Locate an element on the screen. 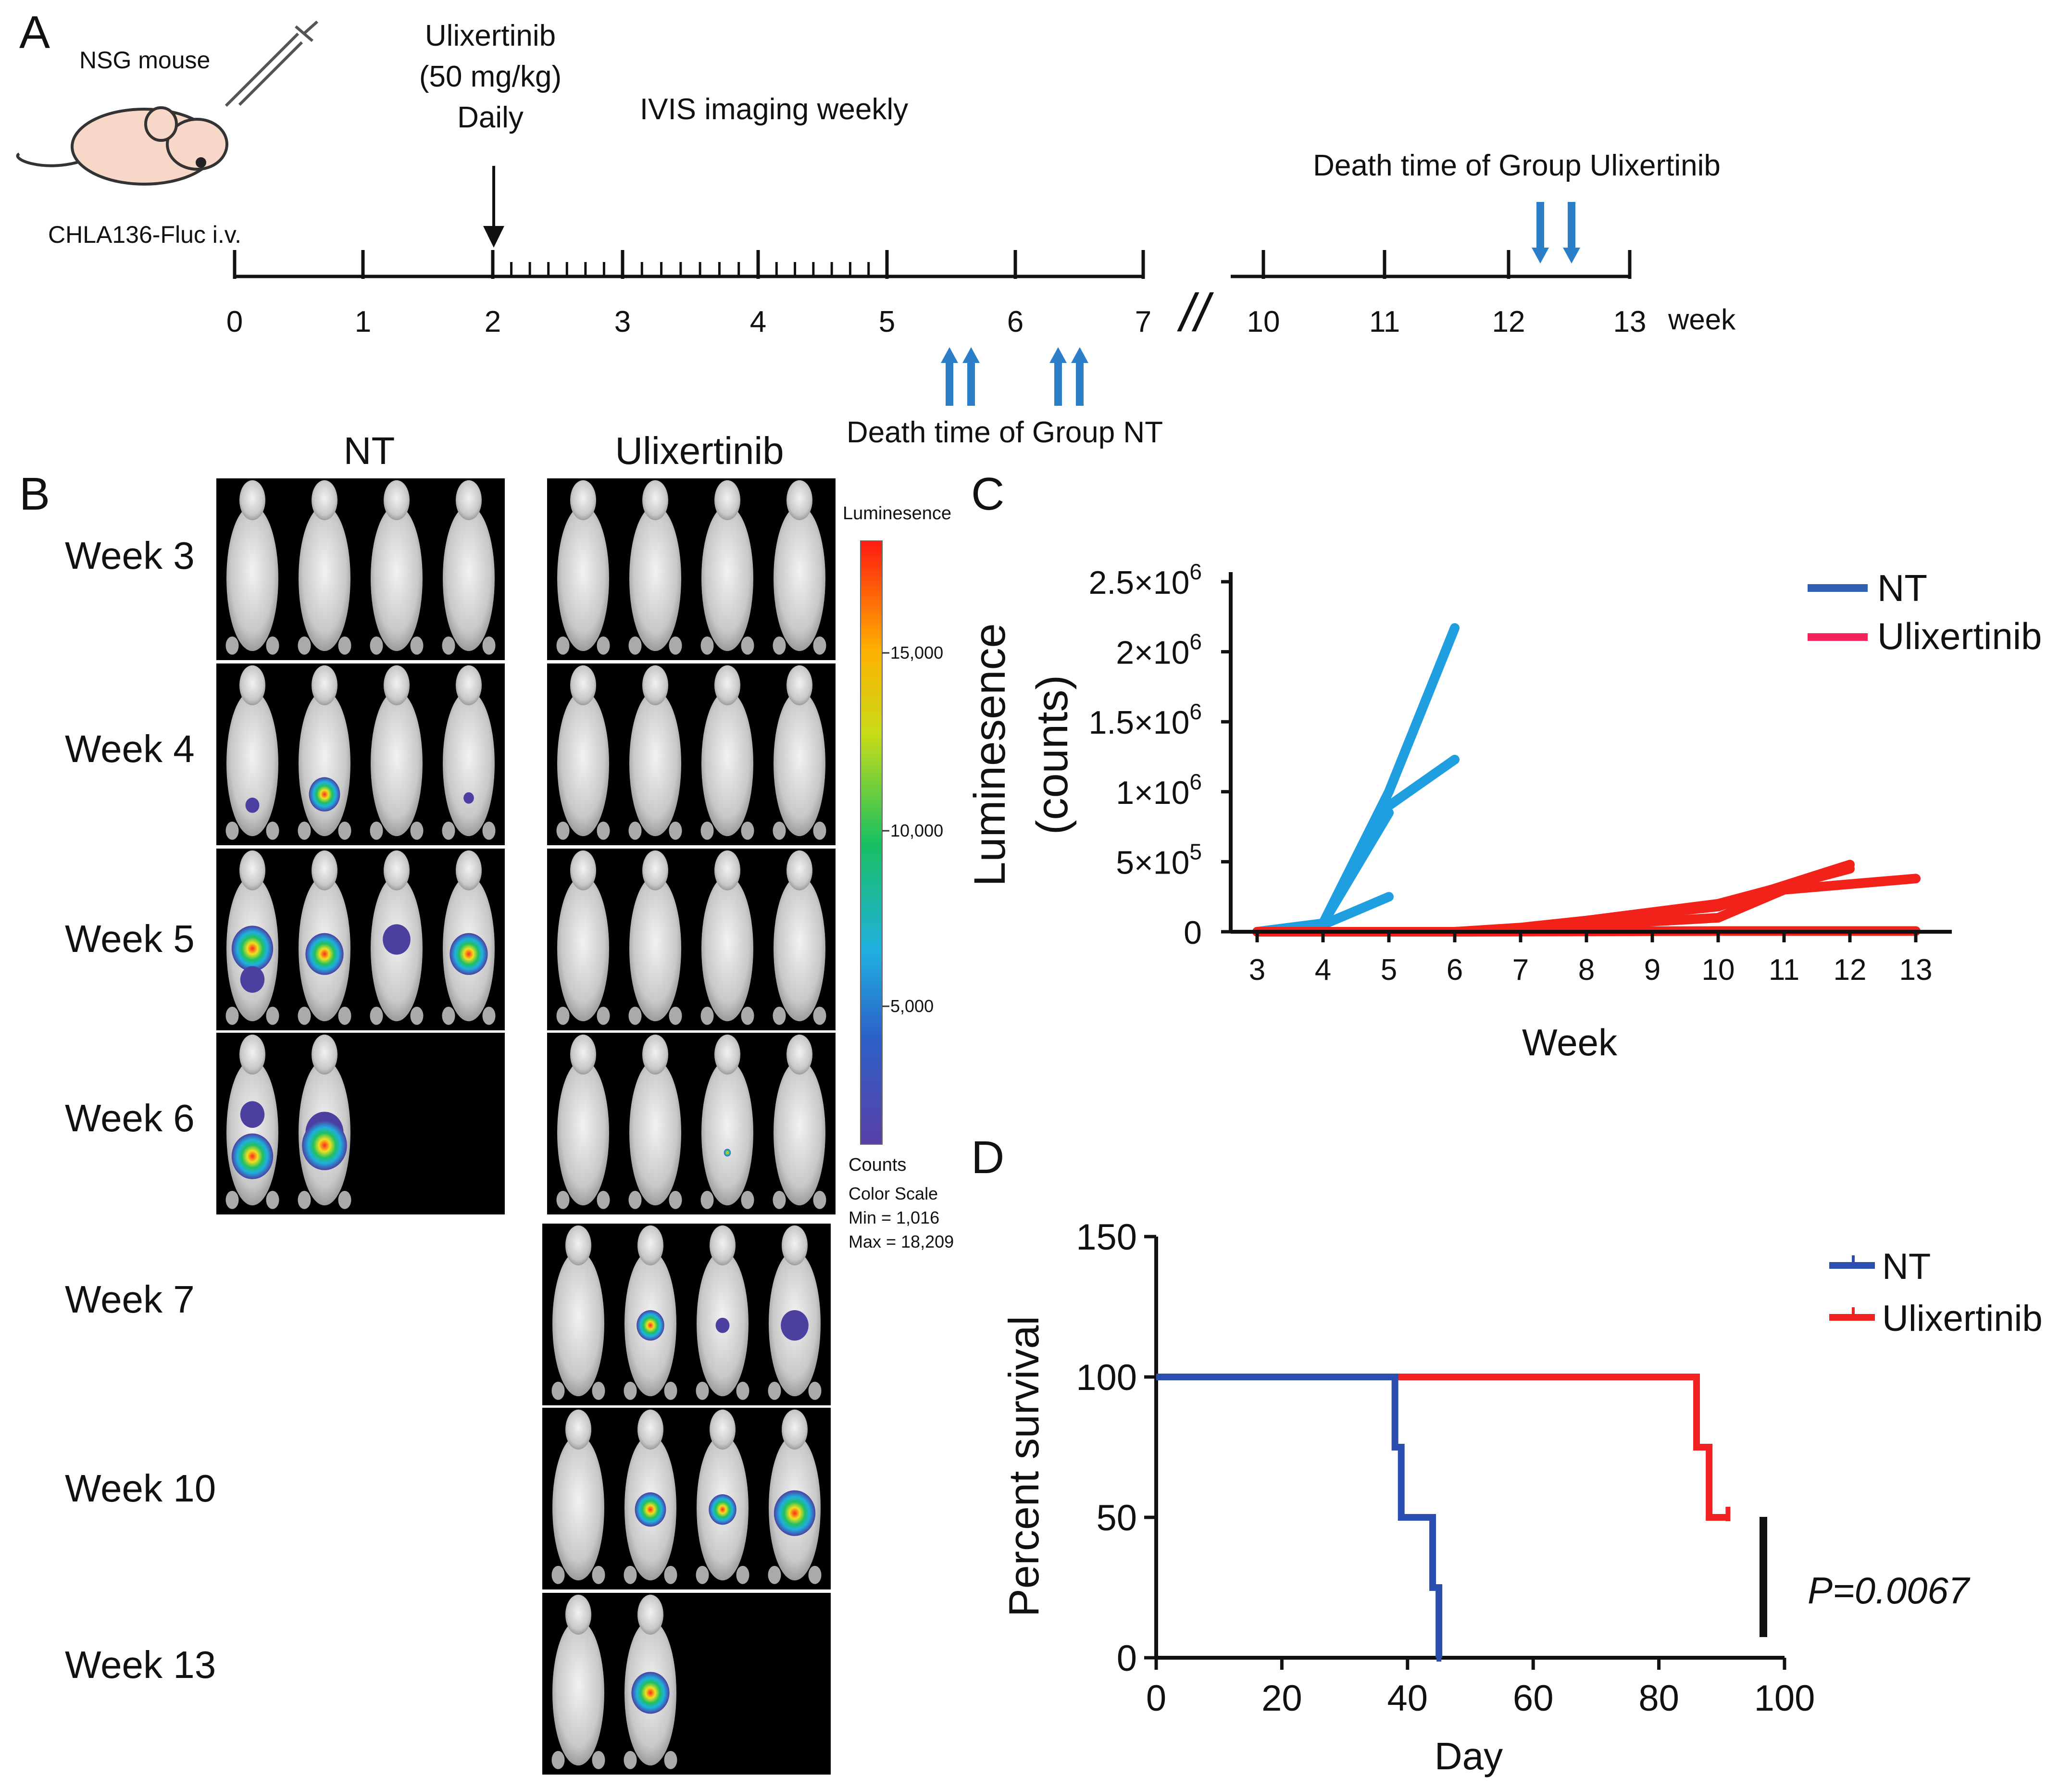  drug-label-line2: (50 mg/kg) is located at coordinates (490, 76).